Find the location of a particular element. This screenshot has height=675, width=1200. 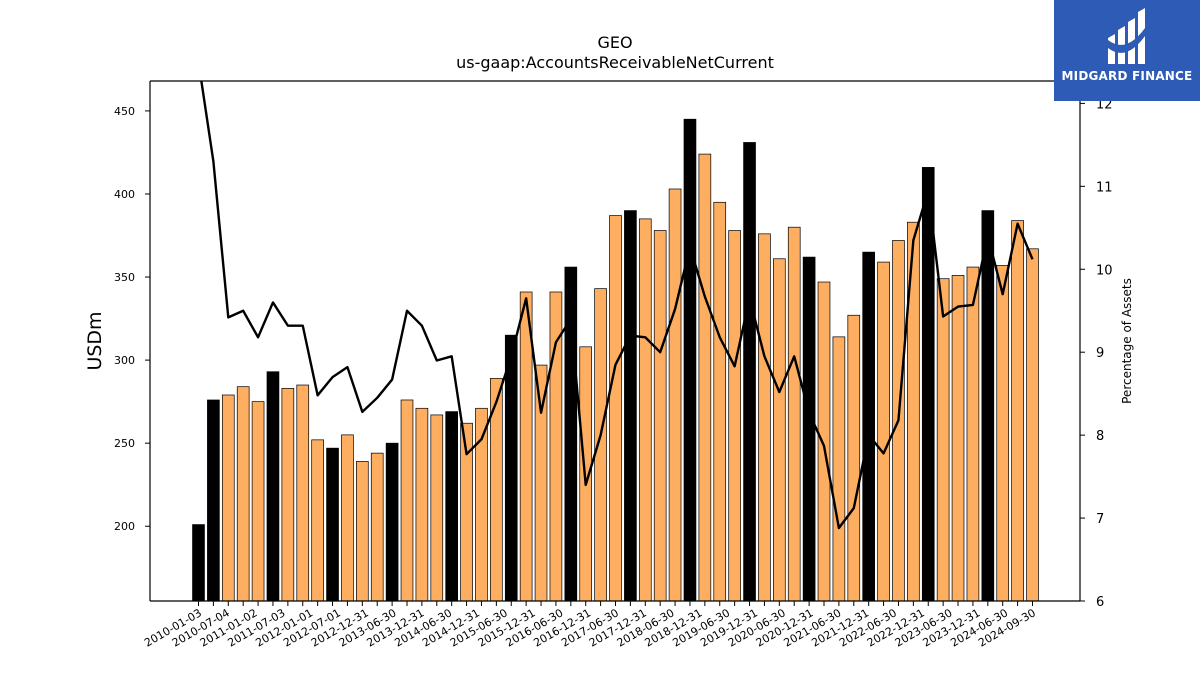

y-tick-label: 200 is located at coordinates (124, 526).